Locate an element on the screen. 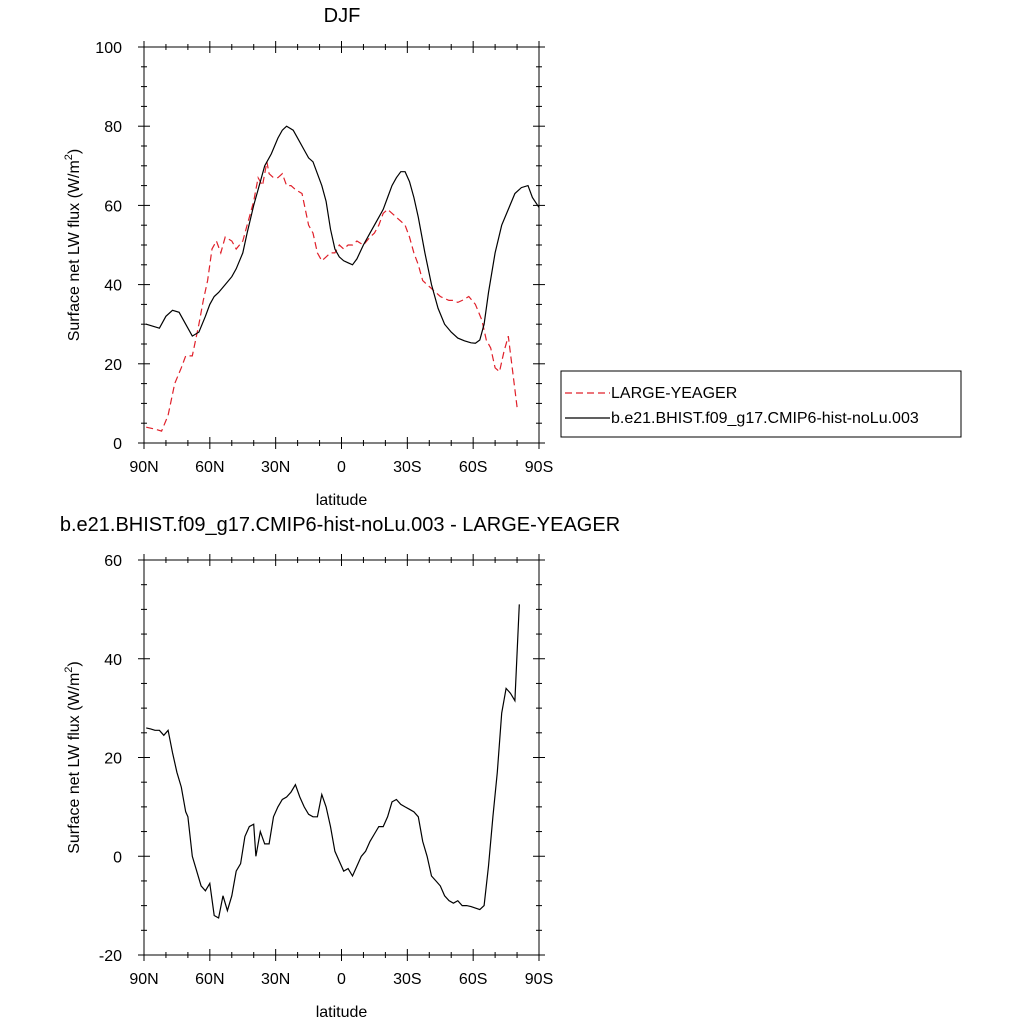 The width and height of the screenshot is (1024, 1024). y-tick-label: 80 is located at coordinates (113, 127).